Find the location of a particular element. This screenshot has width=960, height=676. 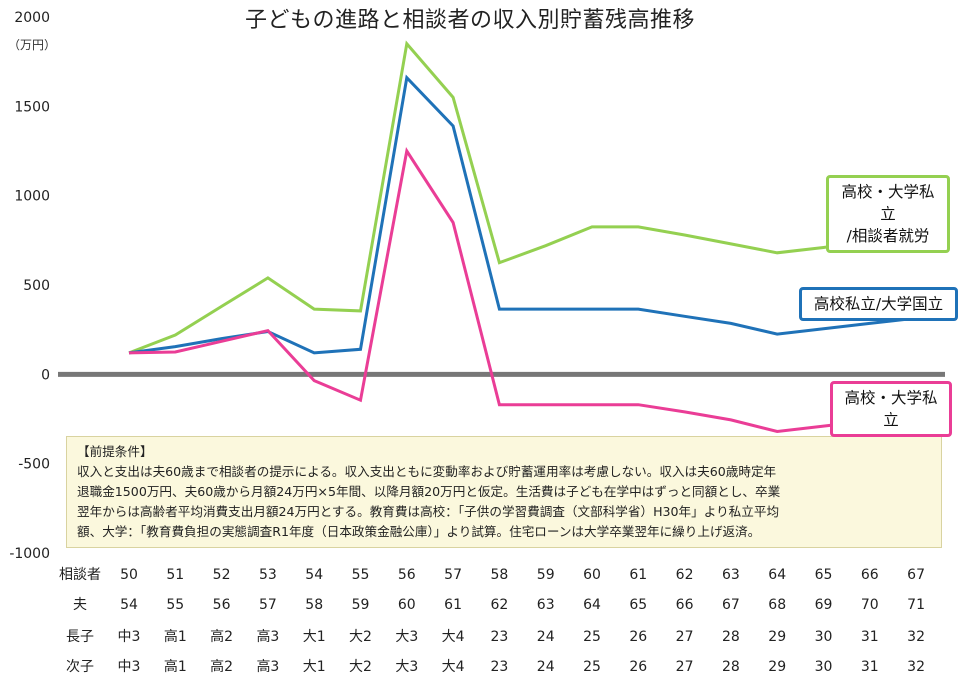

y-tick-label: -500 is located at coordinates (34, 465).